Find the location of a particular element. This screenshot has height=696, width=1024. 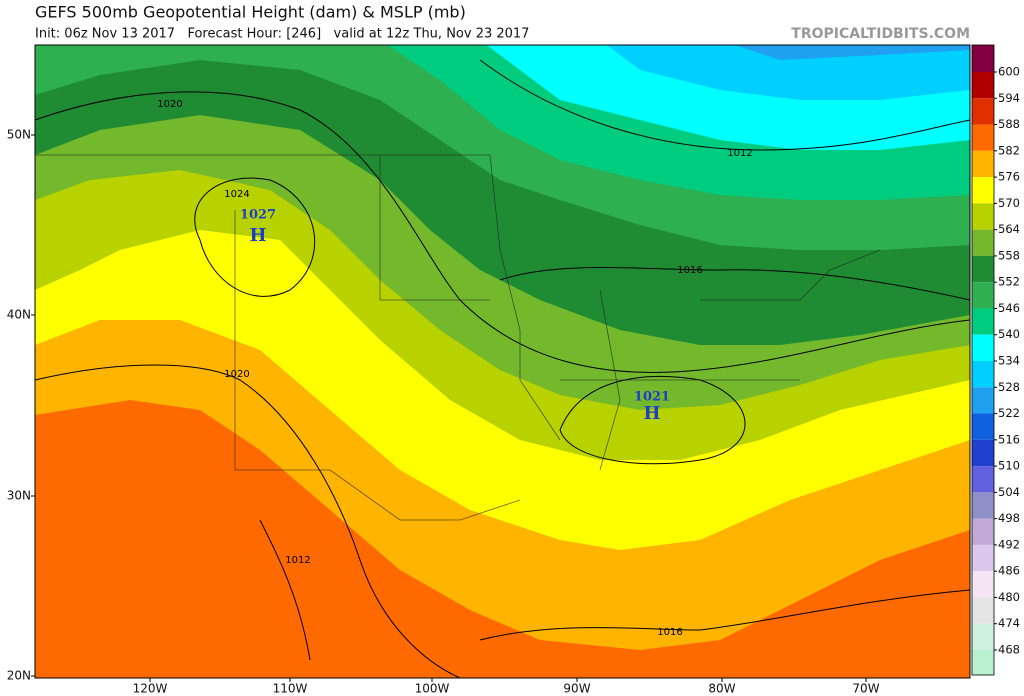

colorbar-label: 510 is located at coordinates (1009, 466).